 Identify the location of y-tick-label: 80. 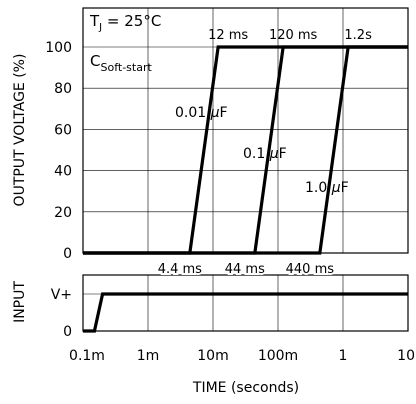
(63, 89).